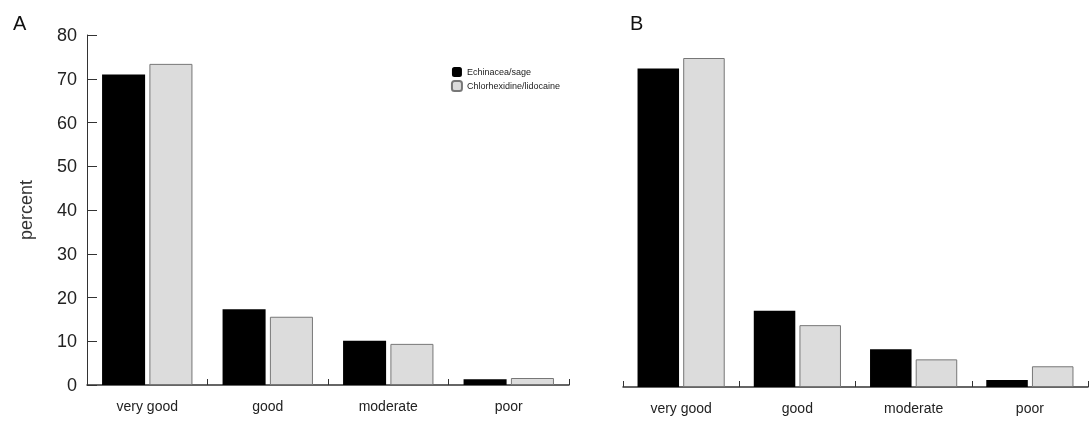 This screenshot has height=429, width=1090. I want to click on legend-label: Echinacea/sage, so click(498, 72).